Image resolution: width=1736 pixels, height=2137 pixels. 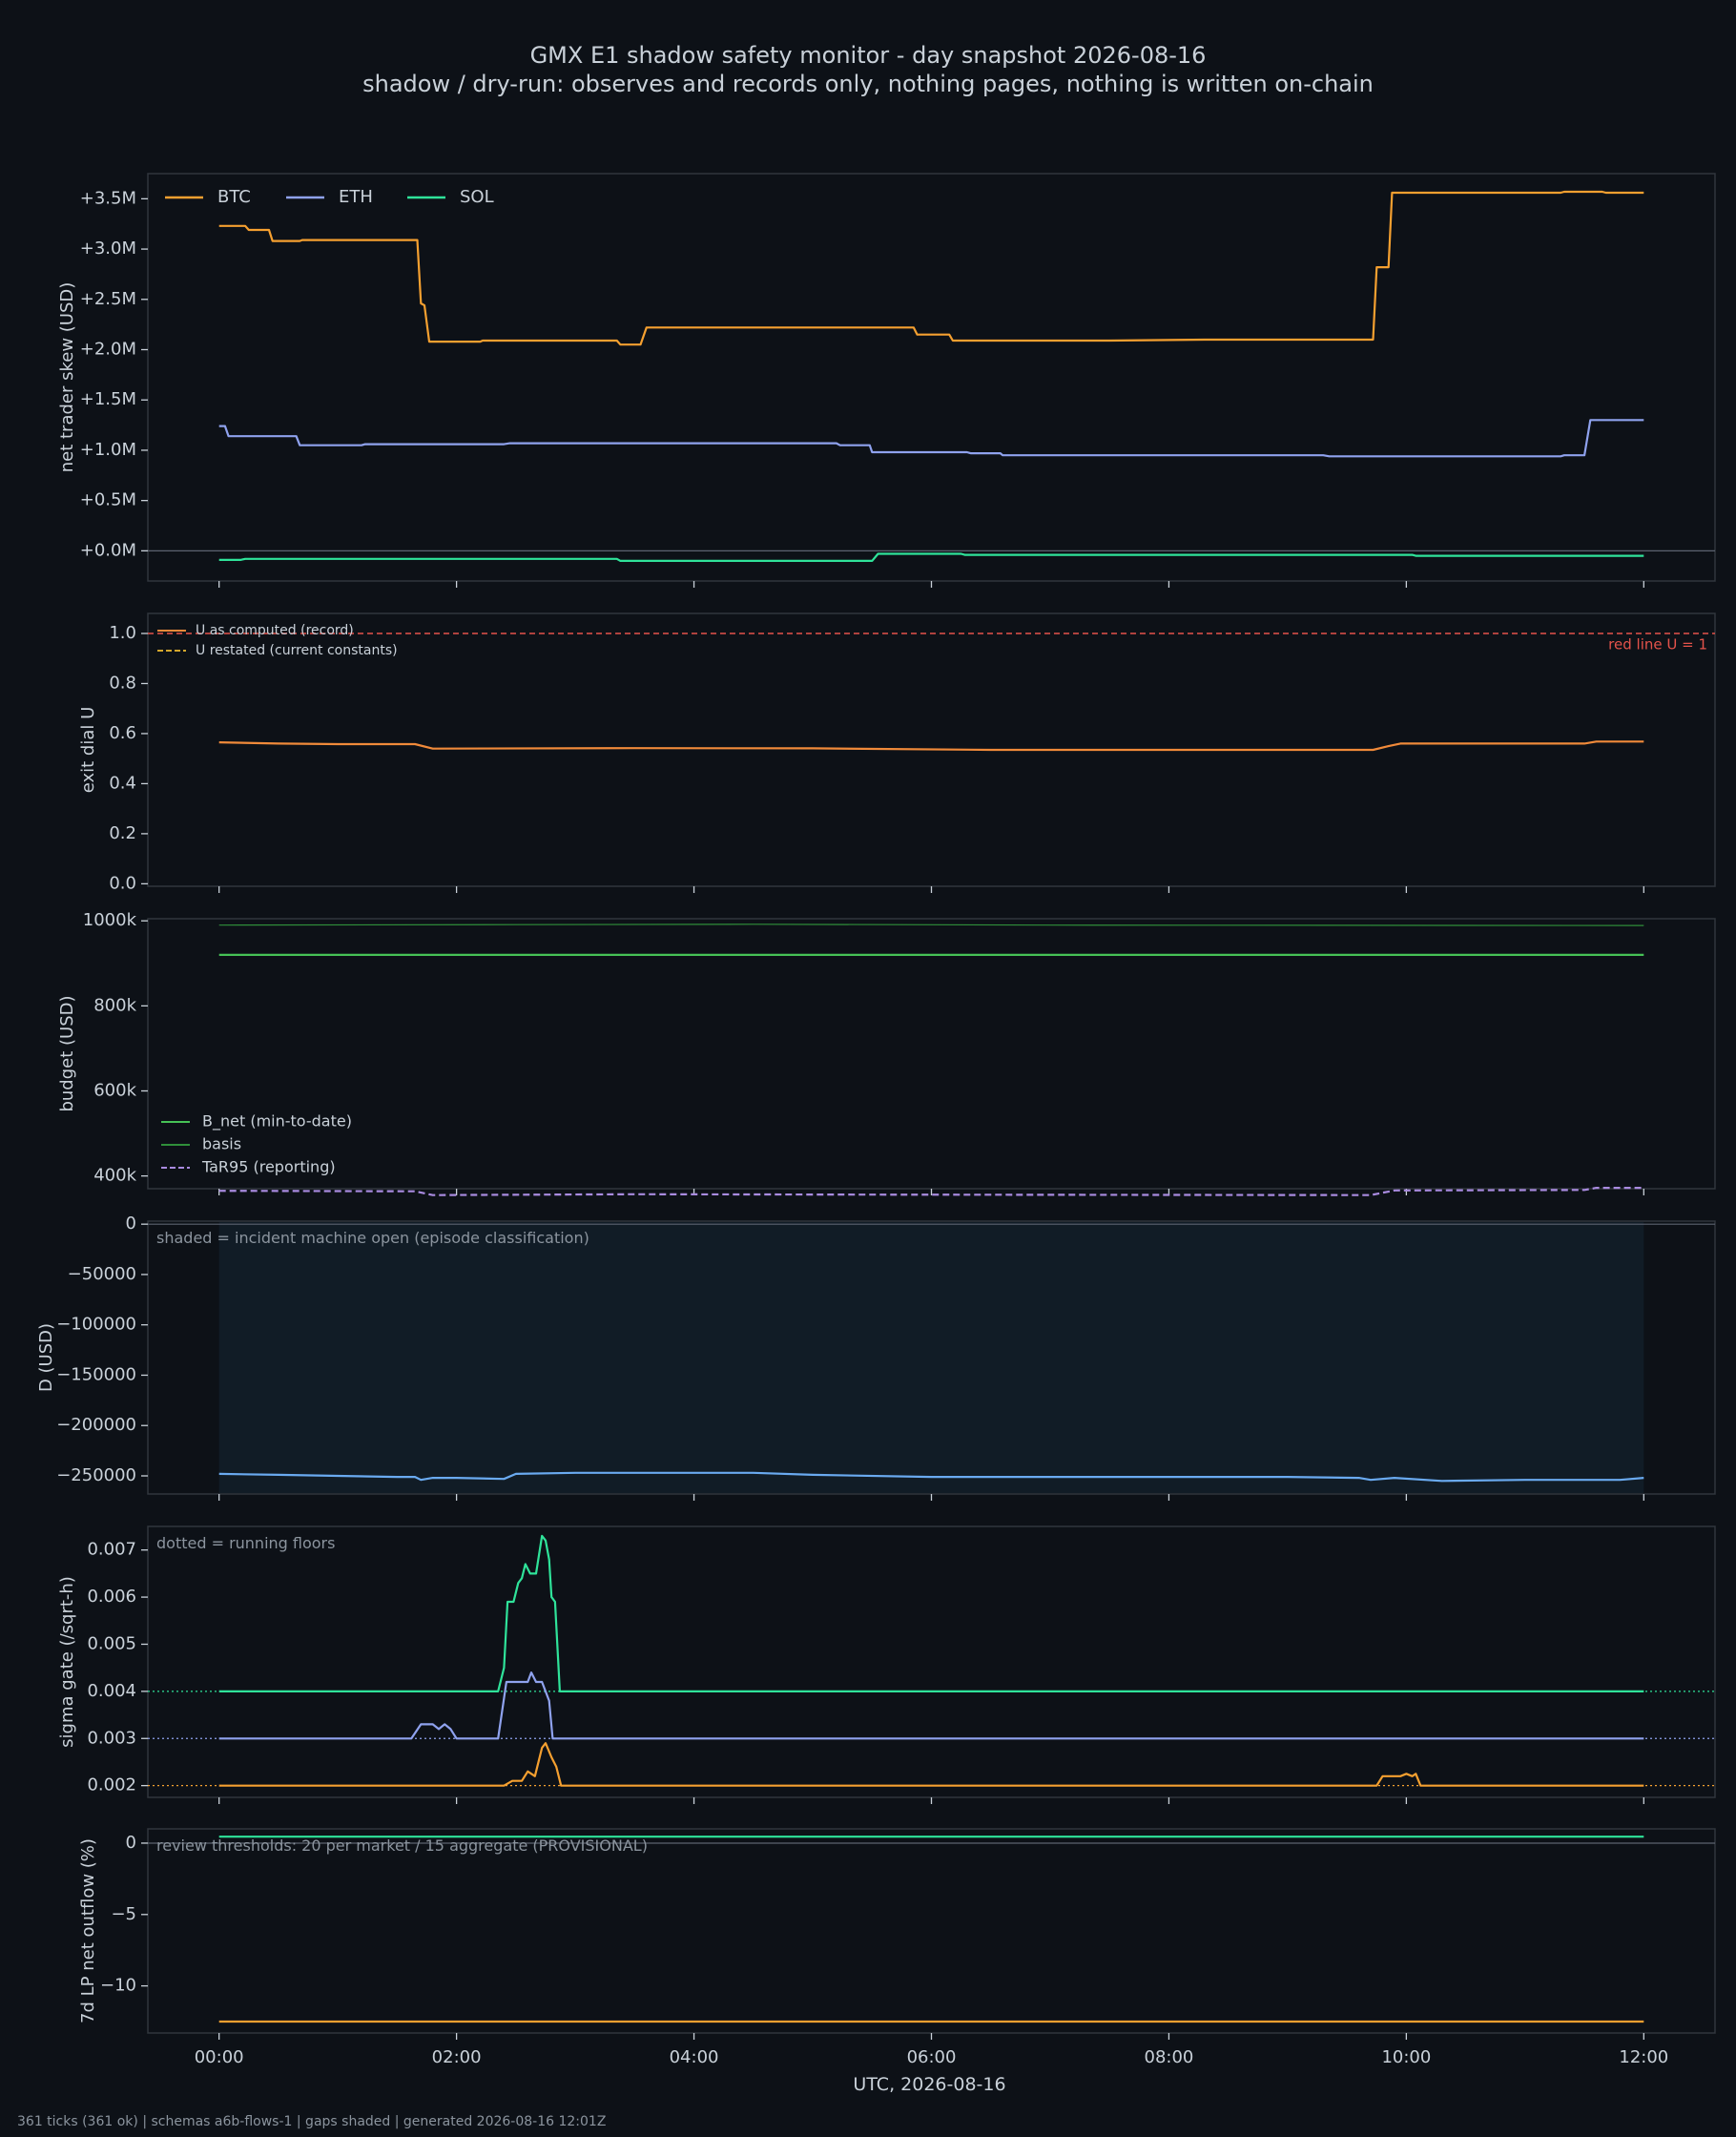 I want to click on y-axis-label: sigma gate (/sqrt-h), so click(x=67, y=1662).